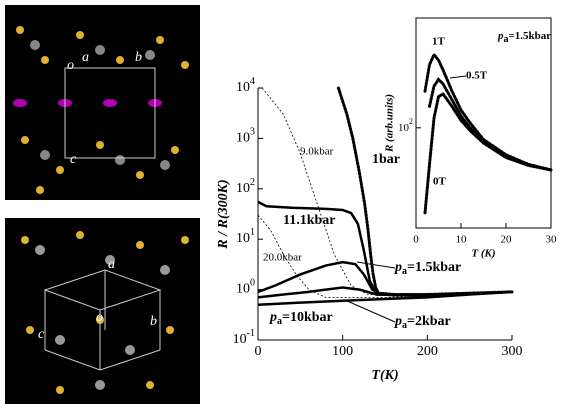 This screenshot has width=579, height=409. What do you see at coordinates (244, 337) in the screenshot?
I see `y-tick-label: 10⁻¹` at bounding box center [244, 337].